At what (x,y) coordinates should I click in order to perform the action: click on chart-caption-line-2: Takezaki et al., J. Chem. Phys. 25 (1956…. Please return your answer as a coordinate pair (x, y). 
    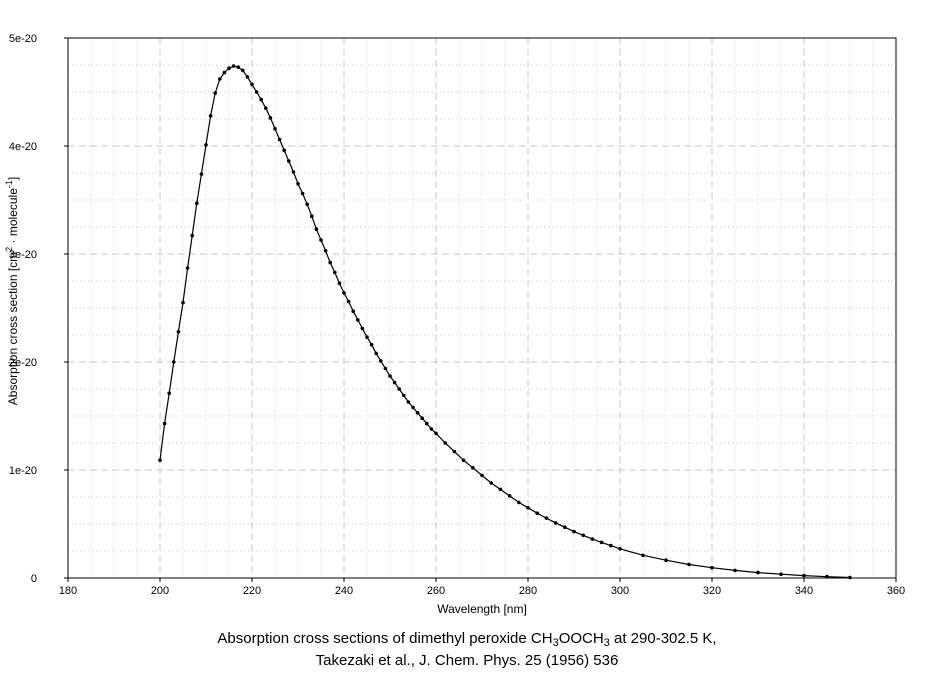
    Looking at the image, I should click on (467, 660).